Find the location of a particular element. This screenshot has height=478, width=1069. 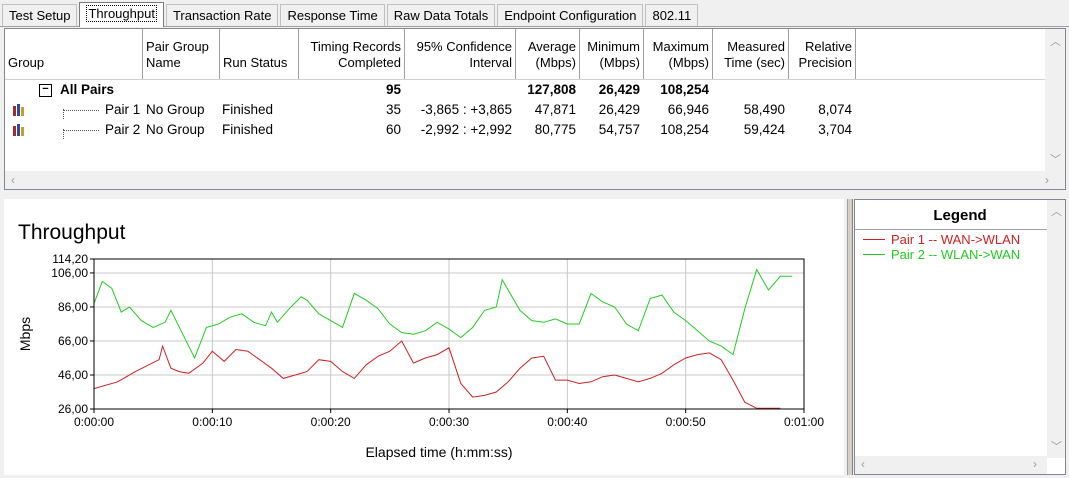

measured-time: 58,490 is located at coordinates (764, 109).